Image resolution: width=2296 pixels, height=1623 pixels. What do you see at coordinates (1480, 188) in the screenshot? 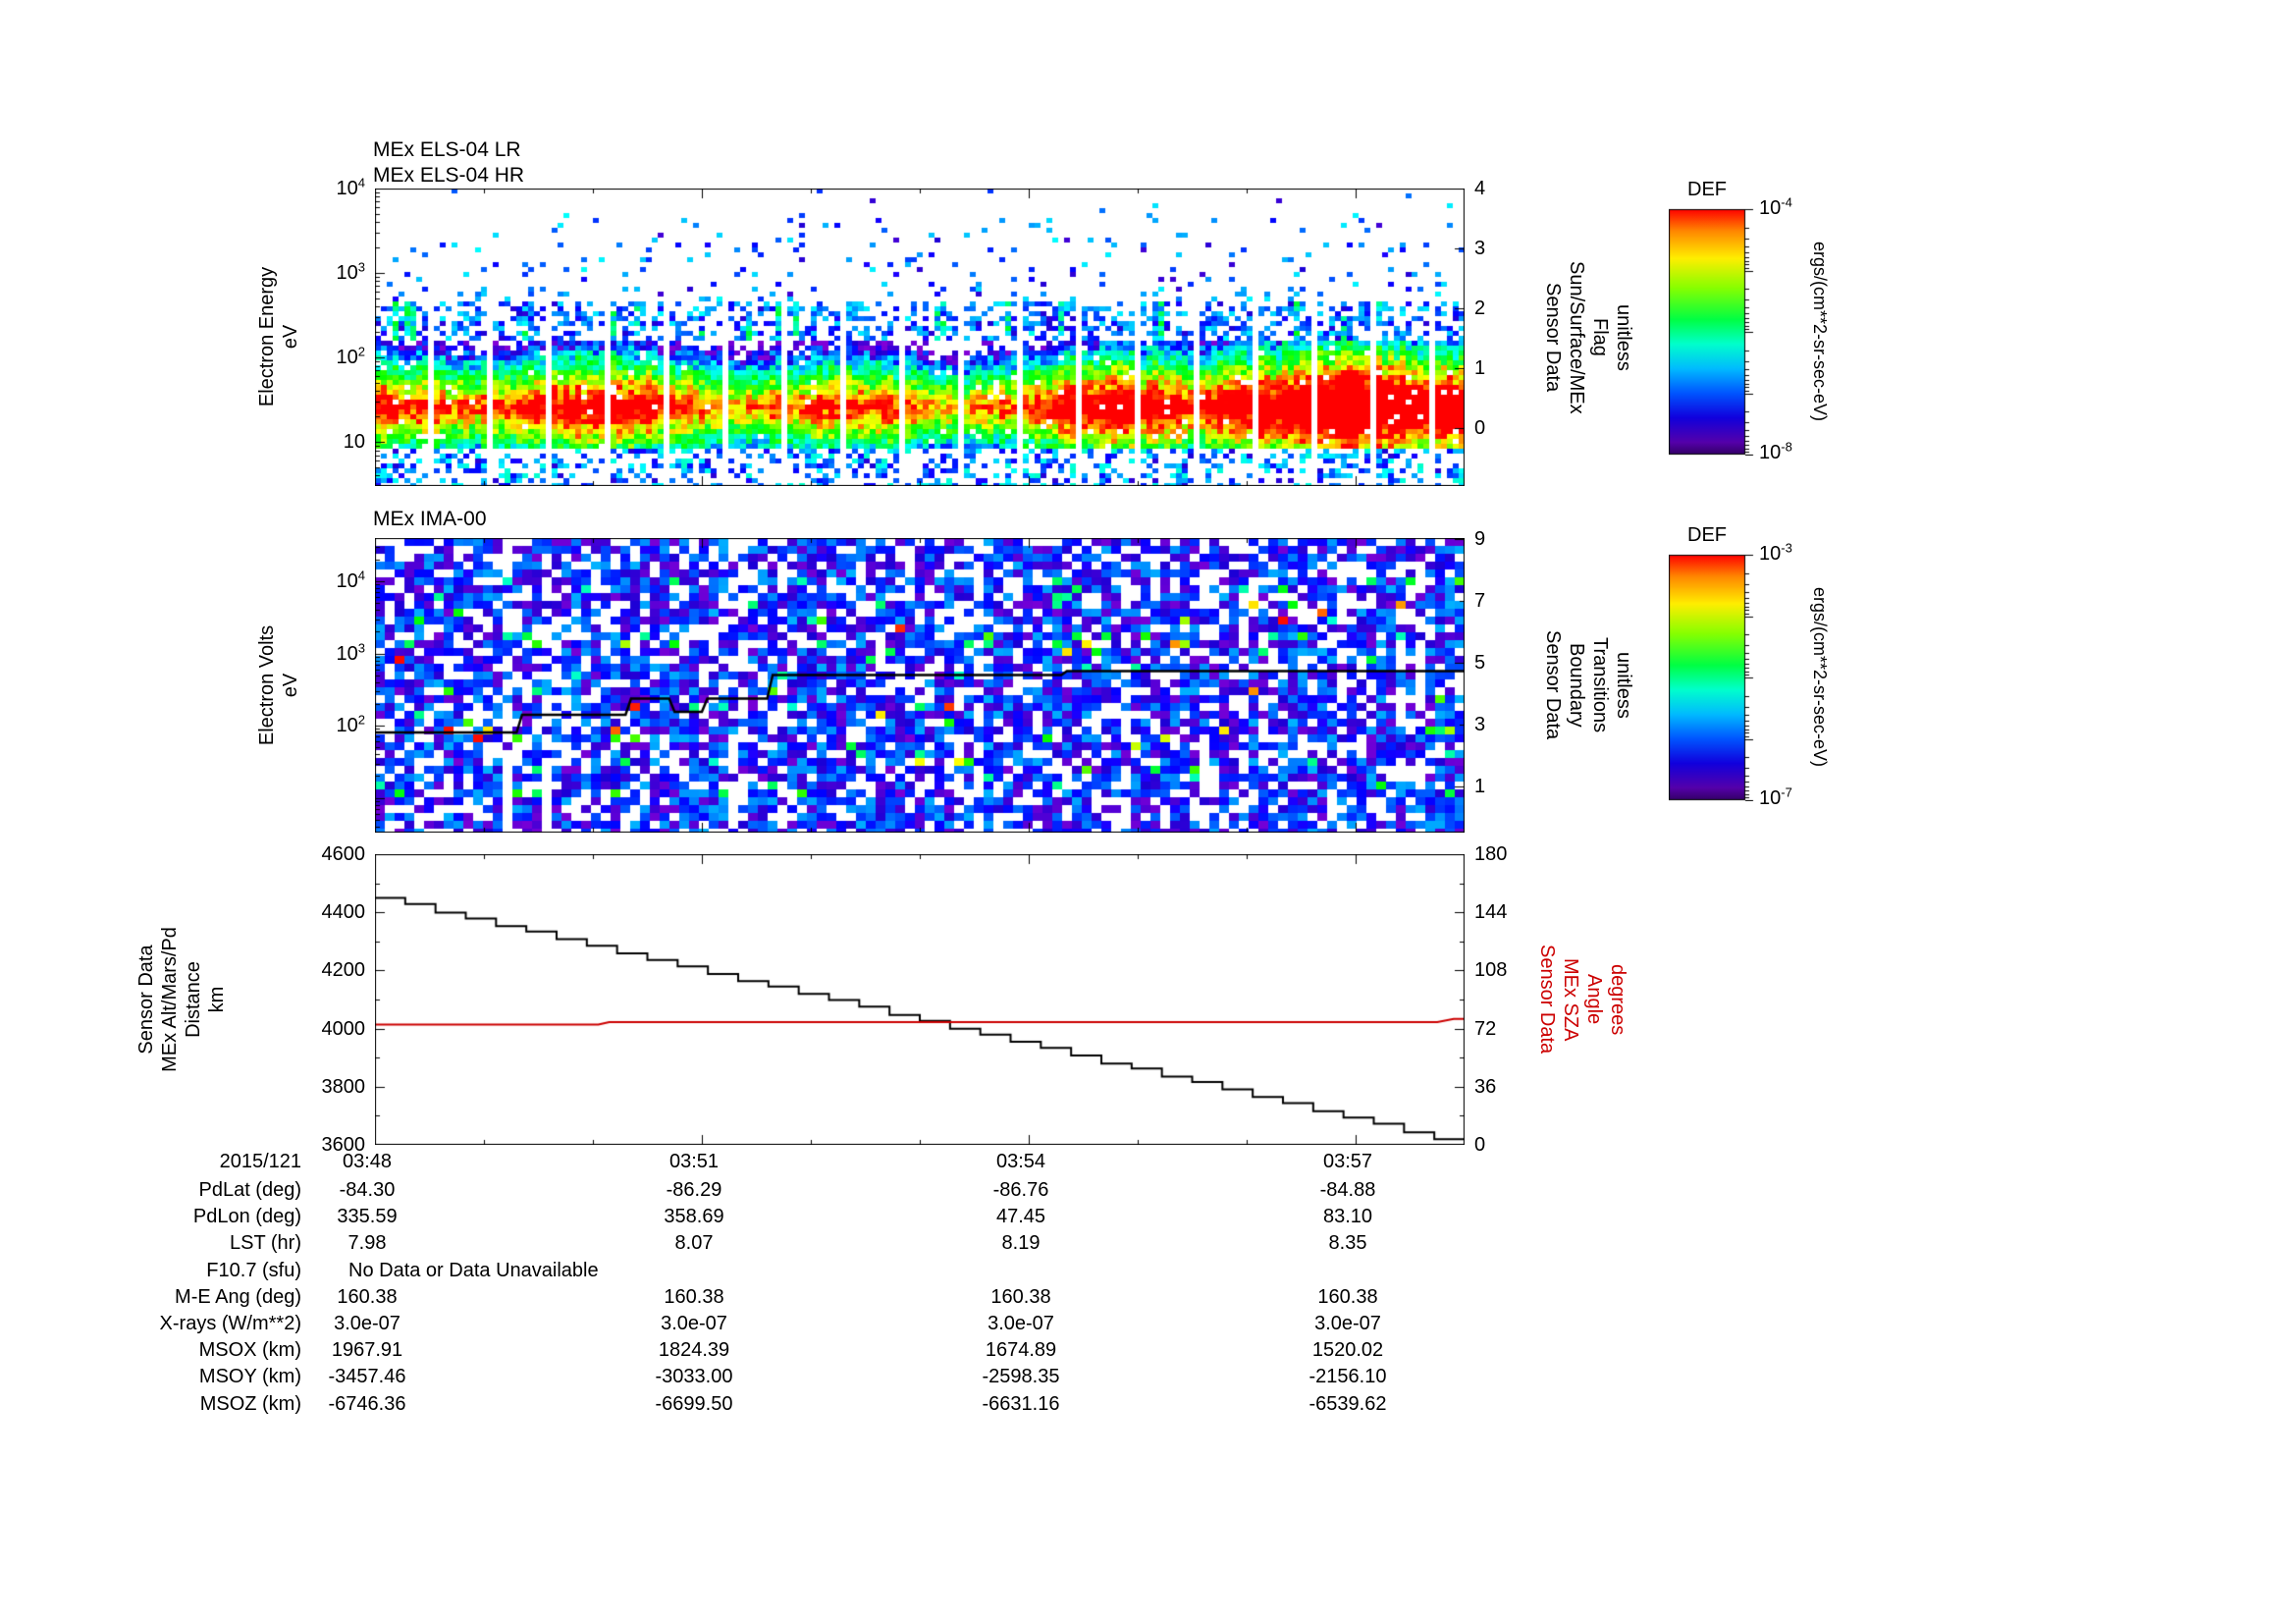
I see `els-flag-tick-label: 4` at bounding box center [1480, 188].